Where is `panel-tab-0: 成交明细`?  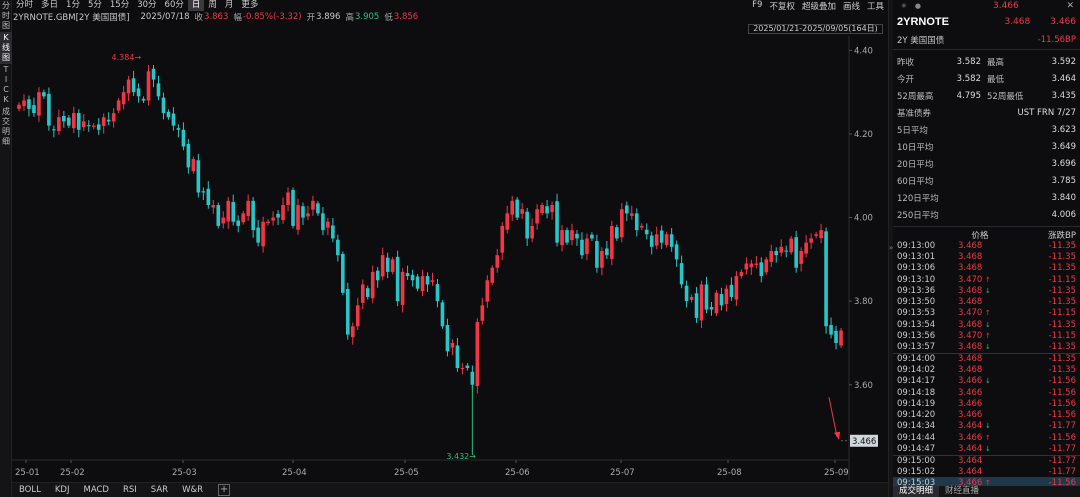 panel-tab-0: 成交明细 is located at coordinates (916, 491).